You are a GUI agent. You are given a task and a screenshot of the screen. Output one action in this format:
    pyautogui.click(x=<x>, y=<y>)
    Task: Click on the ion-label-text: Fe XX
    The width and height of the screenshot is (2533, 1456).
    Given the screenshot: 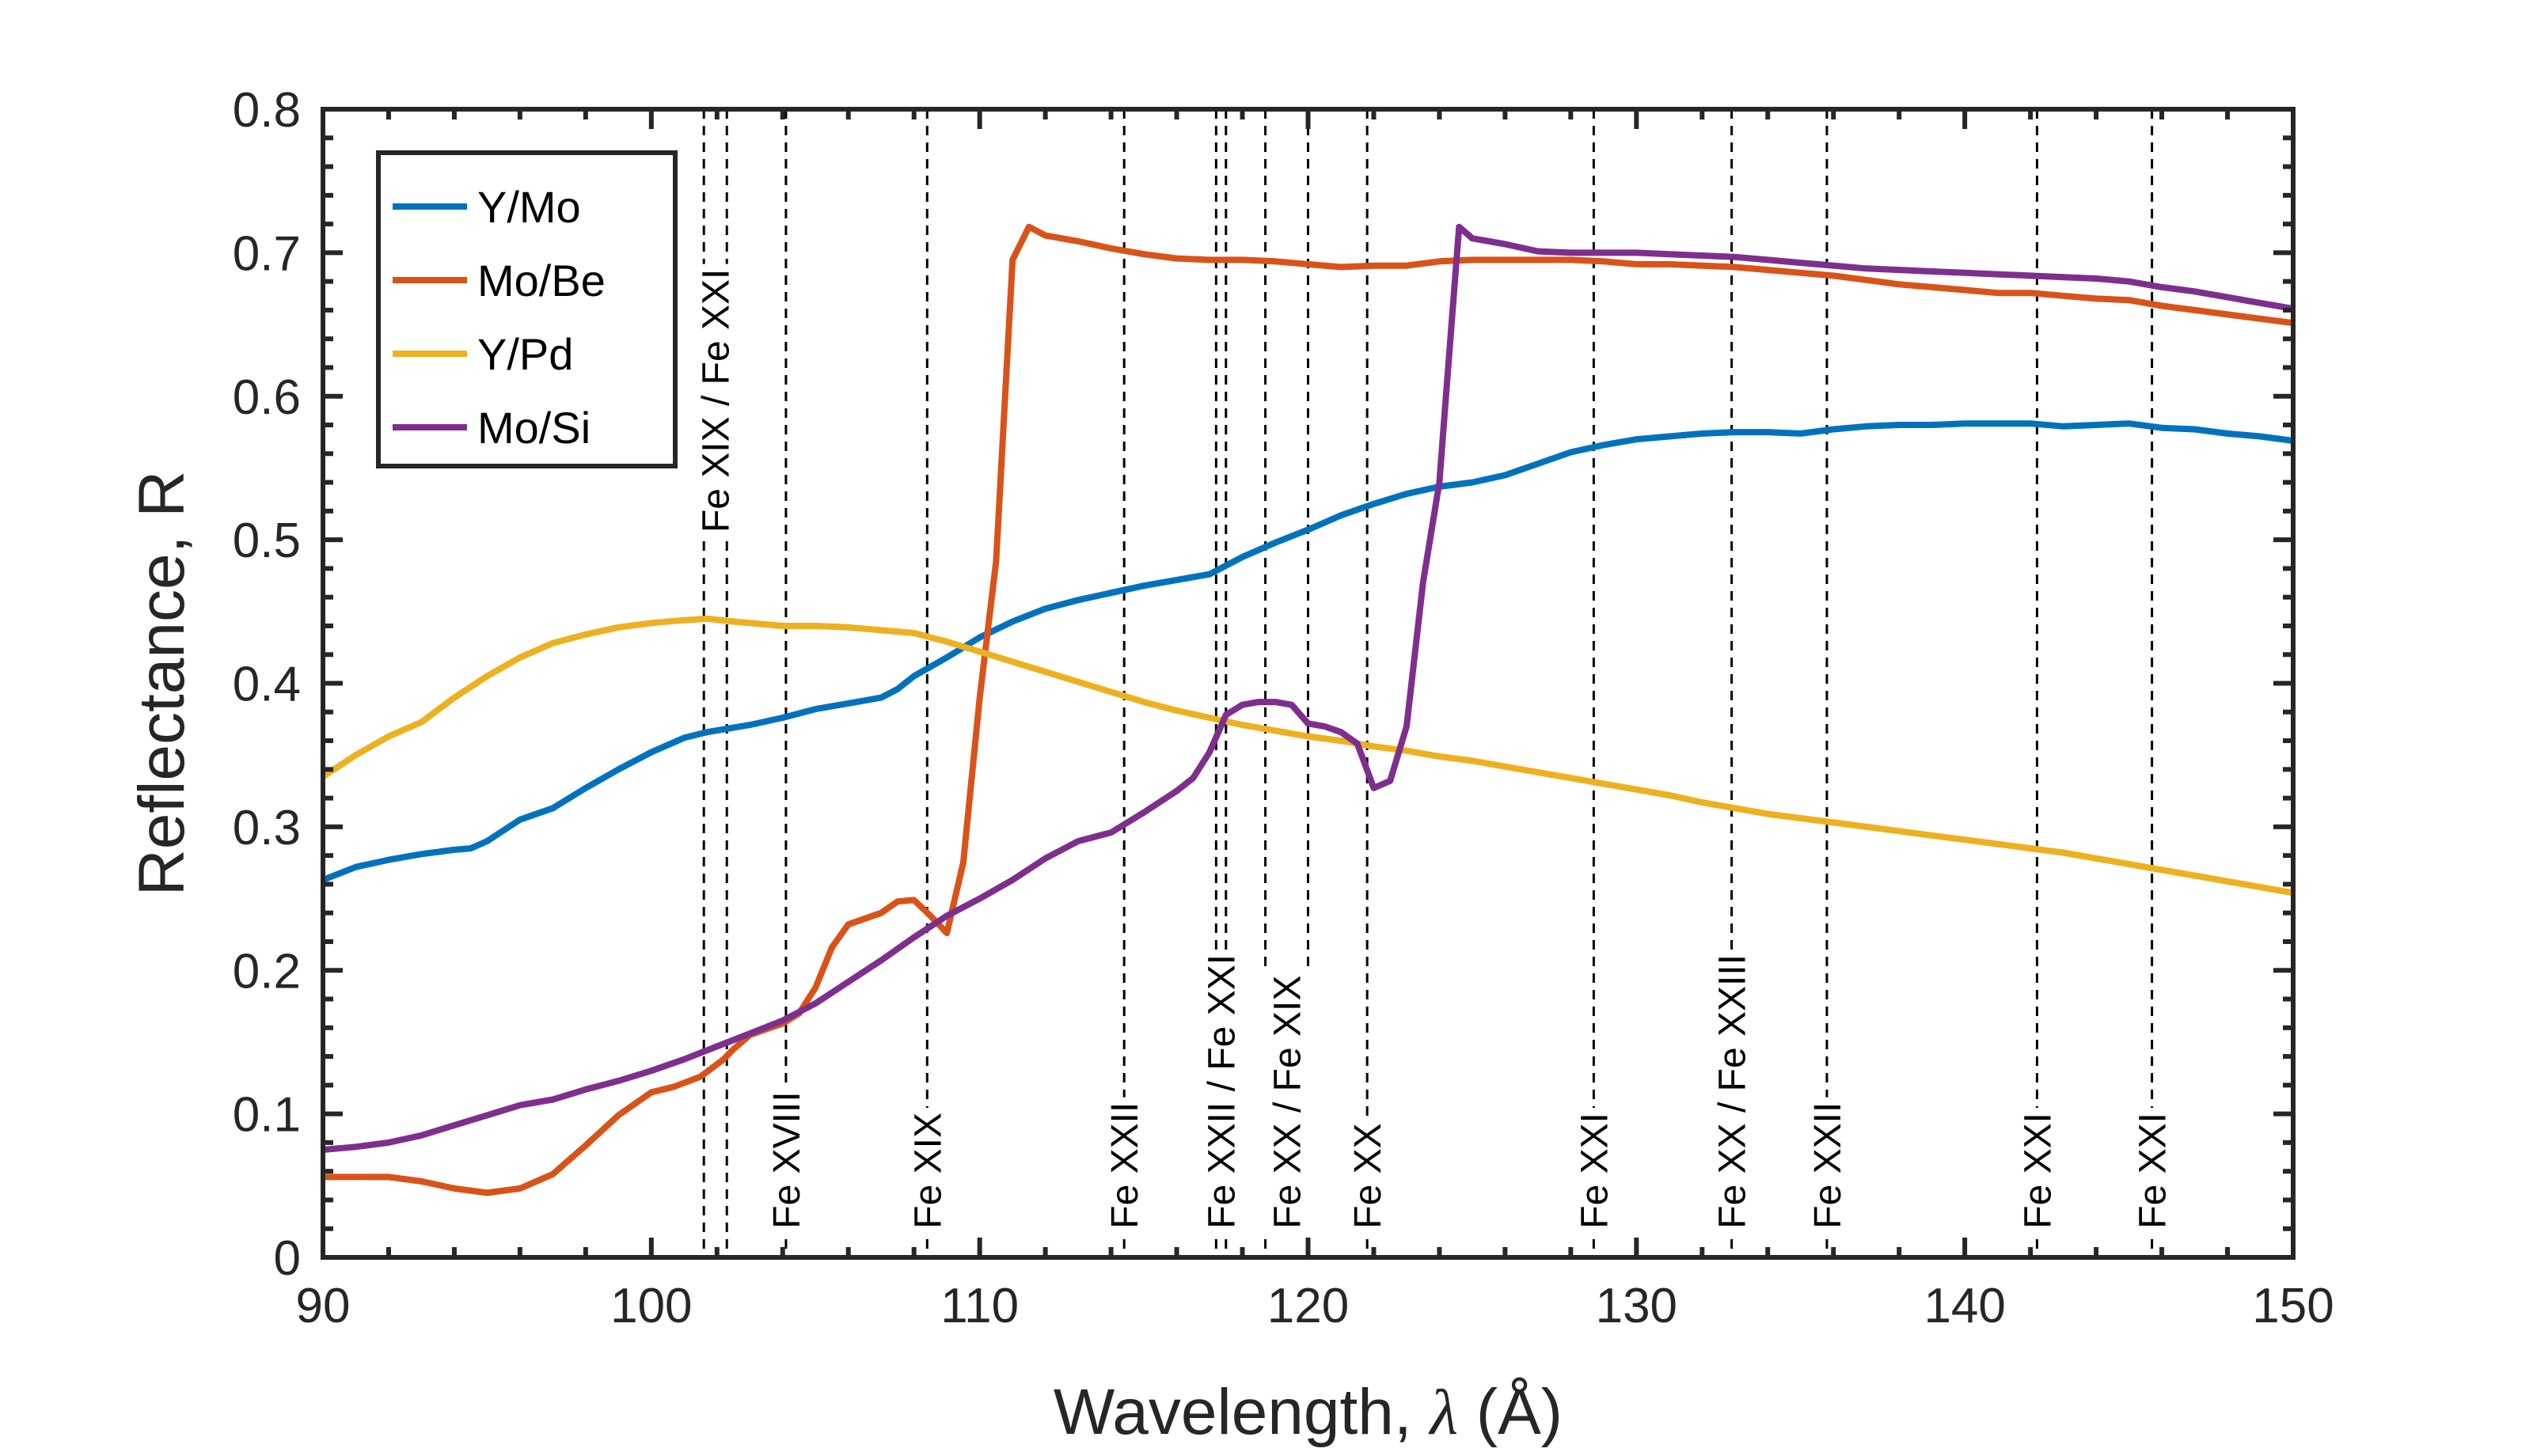 What is the action you would take?
    pyautogui.click(x=1368, y=1175)
    